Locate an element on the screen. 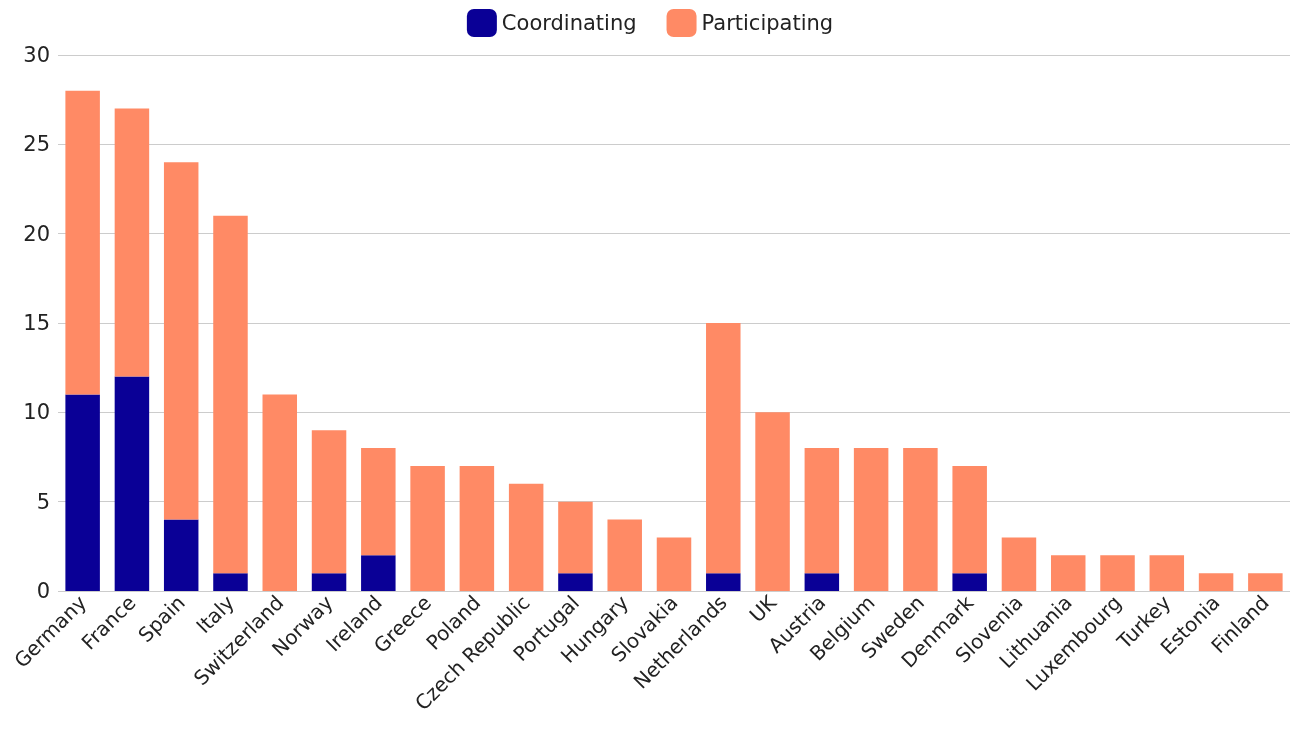  y-tick-label: 30 is located at coordinates (36, 55).